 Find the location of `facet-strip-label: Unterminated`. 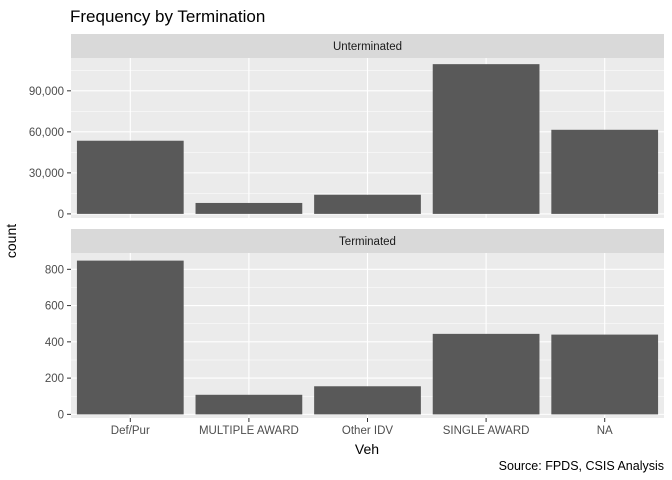

facet-strip-label: Unterminated is located at coordinates (367, 47).